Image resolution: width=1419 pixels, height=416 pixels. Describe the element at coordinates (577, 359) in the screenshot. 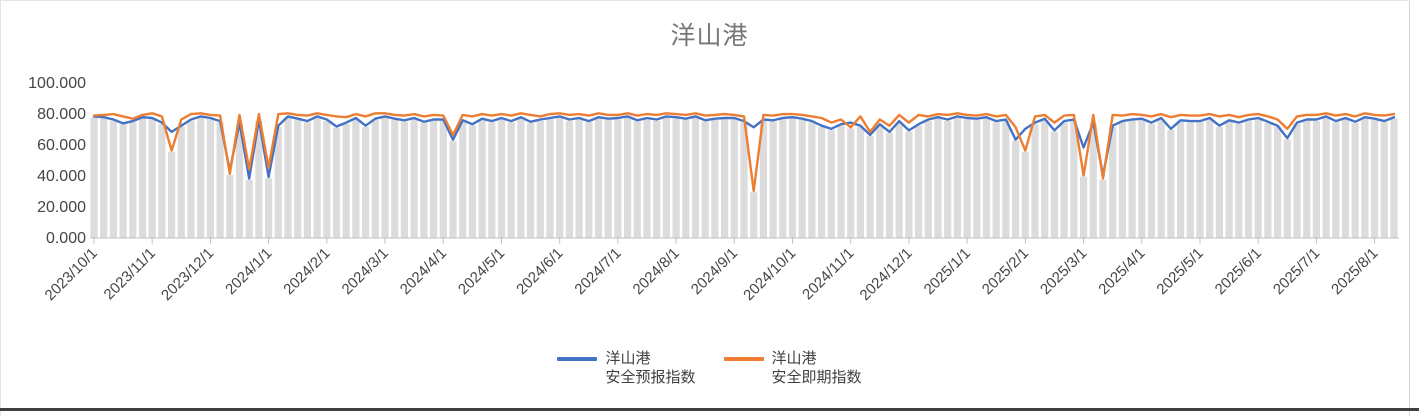

I see `forecast-line-swatch` at that location.